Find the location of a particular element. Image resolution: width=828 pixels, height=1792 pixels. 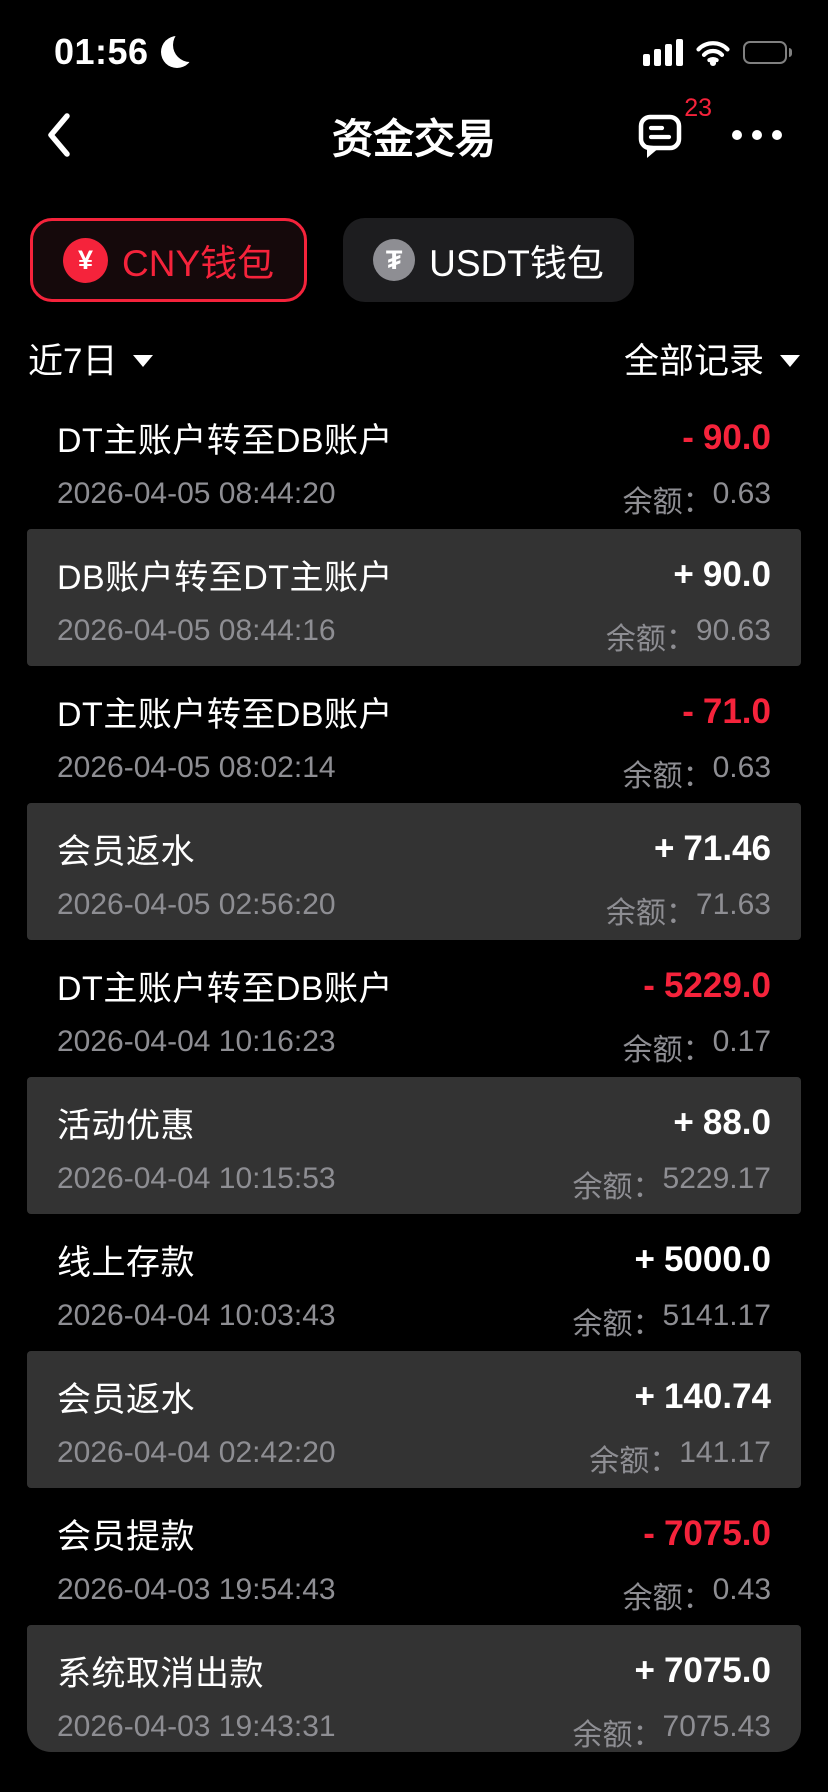

tab-usdt-wallet: ₮ USDT钱包 is located at coordinates (488, 260).